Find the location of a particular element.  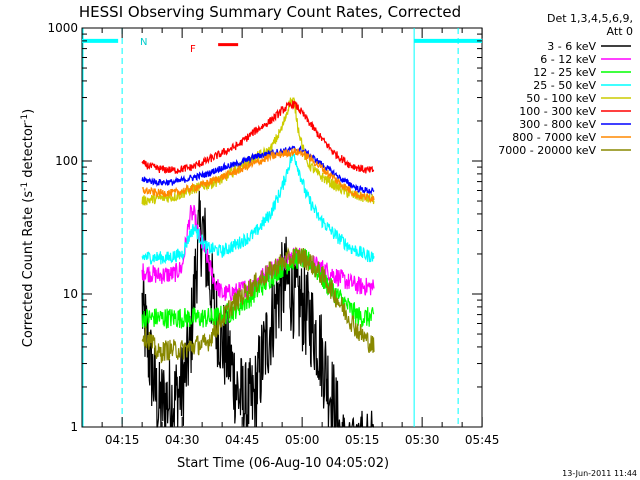

night-label: N is located at coordinates (143, 42).